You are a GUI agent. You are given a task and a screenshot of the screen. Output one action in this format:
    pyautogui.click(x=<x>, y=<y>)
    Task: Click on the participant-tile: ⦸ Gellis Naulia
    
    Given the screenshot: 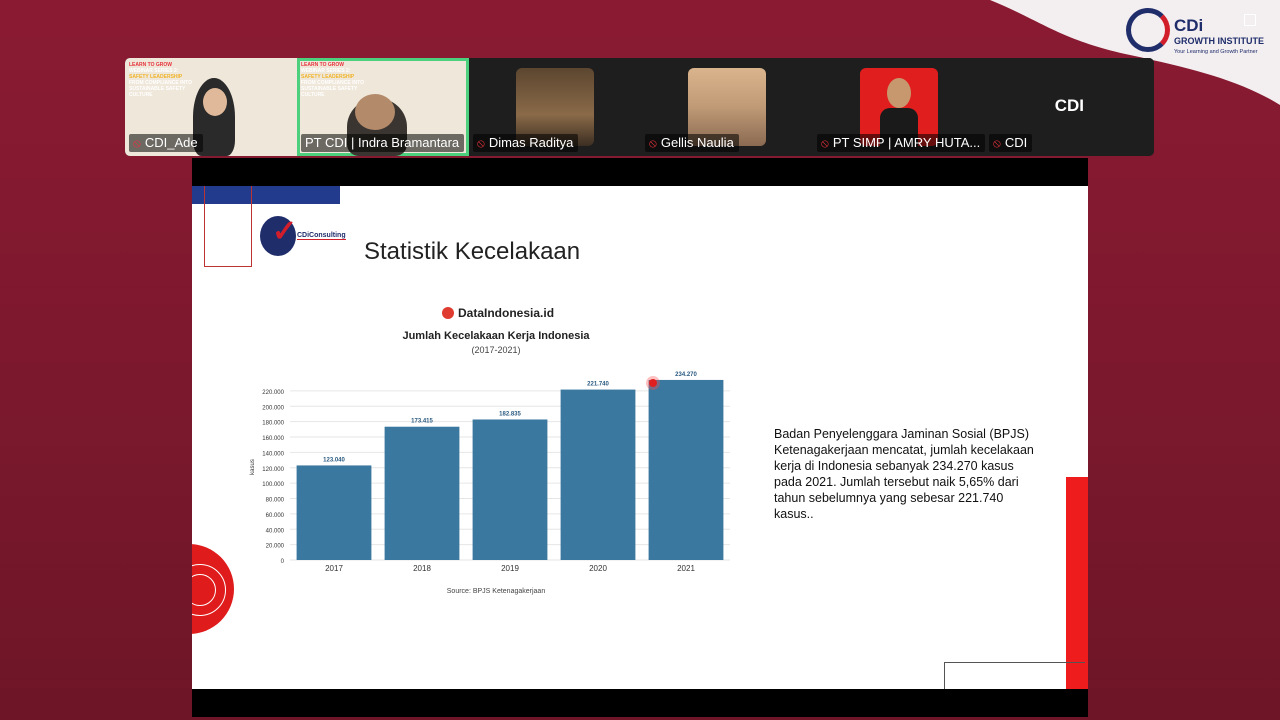 What is the action you would take?
    pyautogui.click(x=727, y=107)
    